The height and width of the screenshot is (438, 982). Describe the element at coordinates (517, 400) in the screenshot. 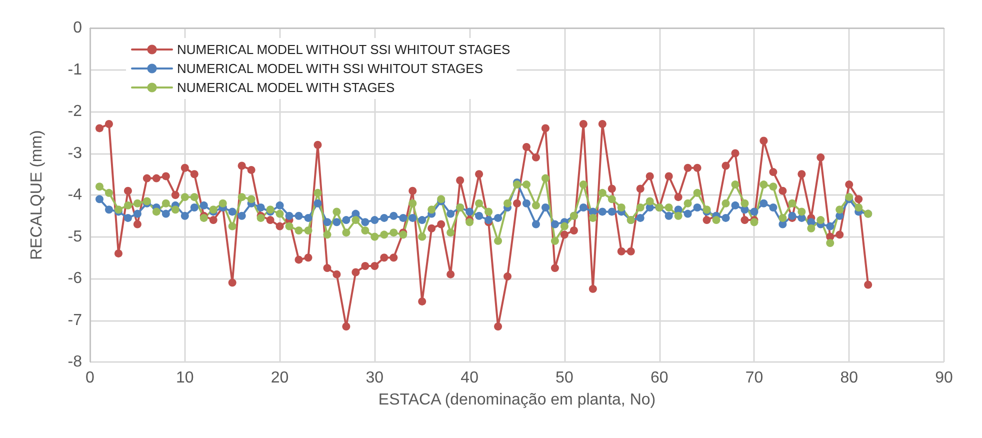

I see `x-axis-title: ESTACA (denominação em planta, No)` at that location.